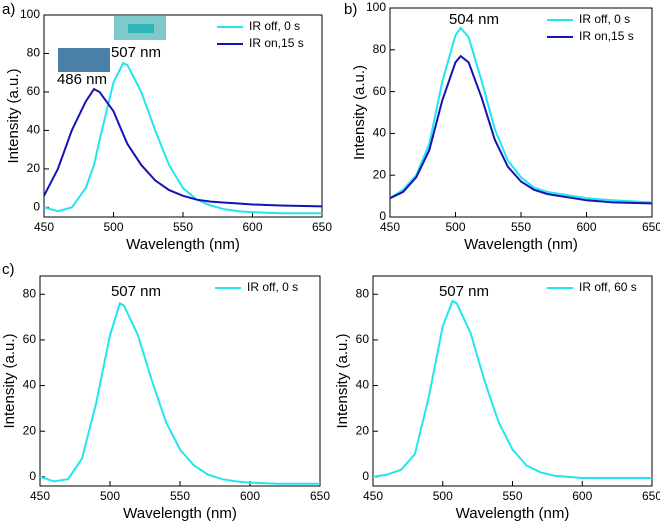  What do you see at coordinates (8, 269) in the screenshot?
I see `panel-label: c)` at bounding box center [8, 269].